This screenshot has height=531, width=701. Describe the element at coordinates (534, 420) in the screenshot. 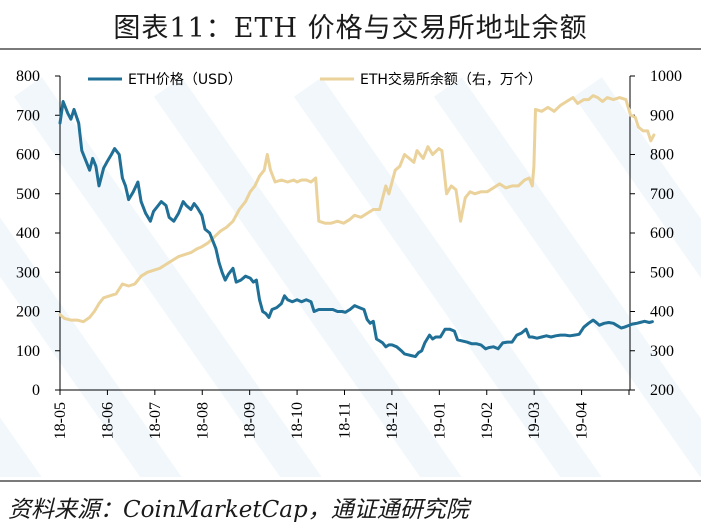

I see `x-tick-label: 19-03` at that location.